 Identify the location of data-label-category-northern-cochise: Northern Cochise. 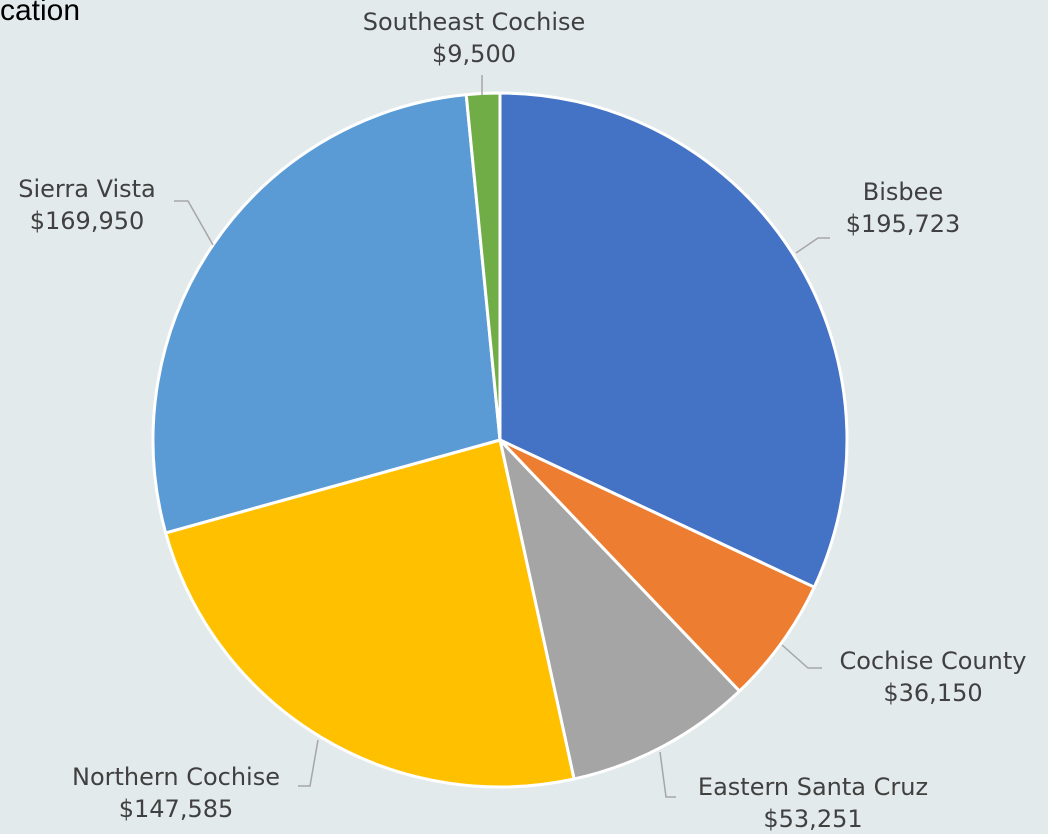
(176, 777).